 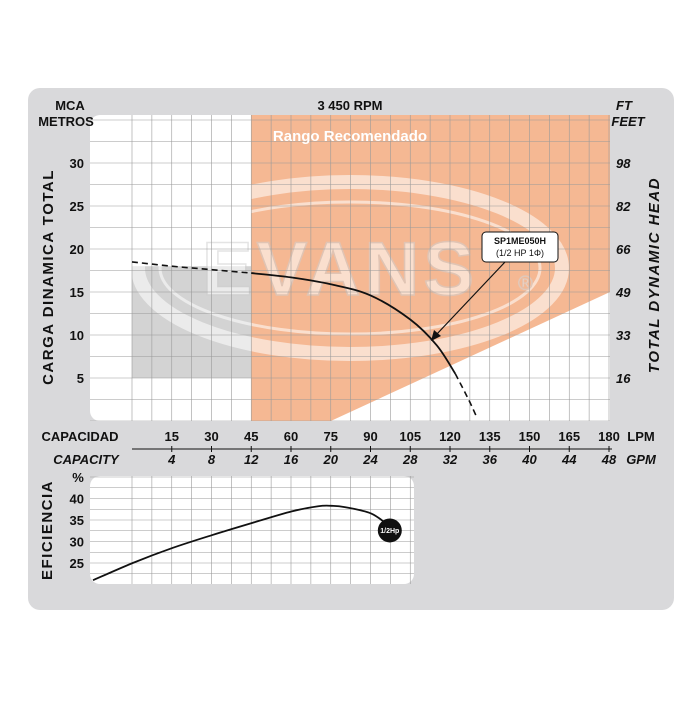 I want to click on x-tick-label: 45, so click(x=251, y=436).